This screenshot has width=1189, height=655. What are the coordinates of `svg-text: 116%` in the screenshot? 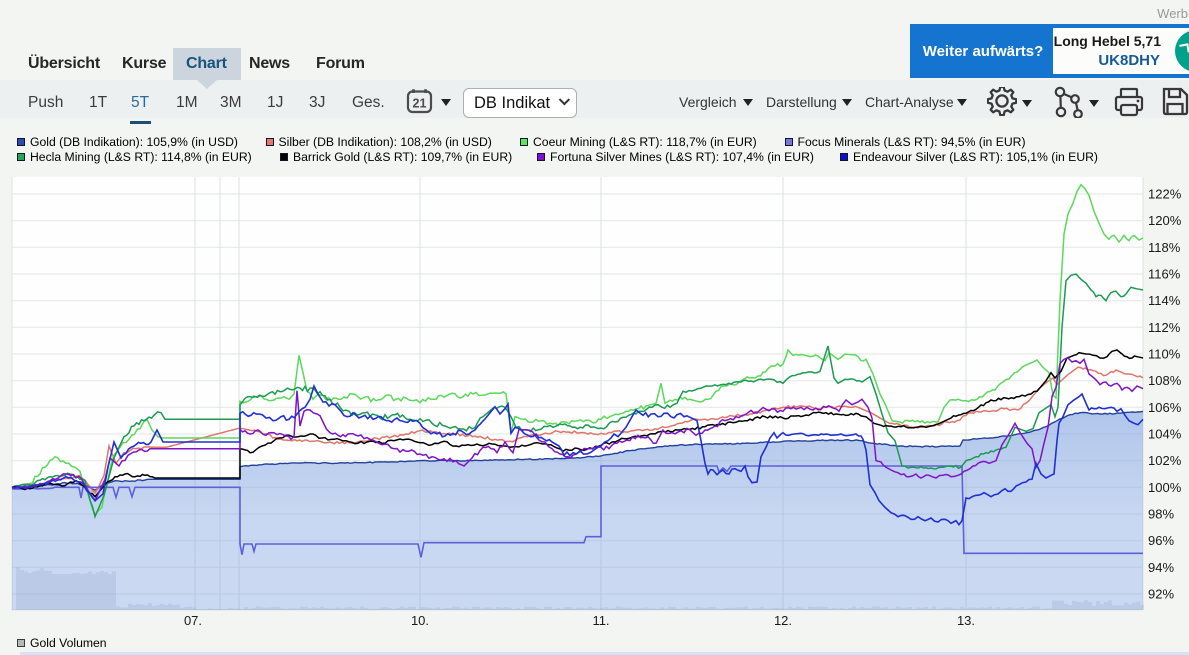 It's located at (1164, 274).